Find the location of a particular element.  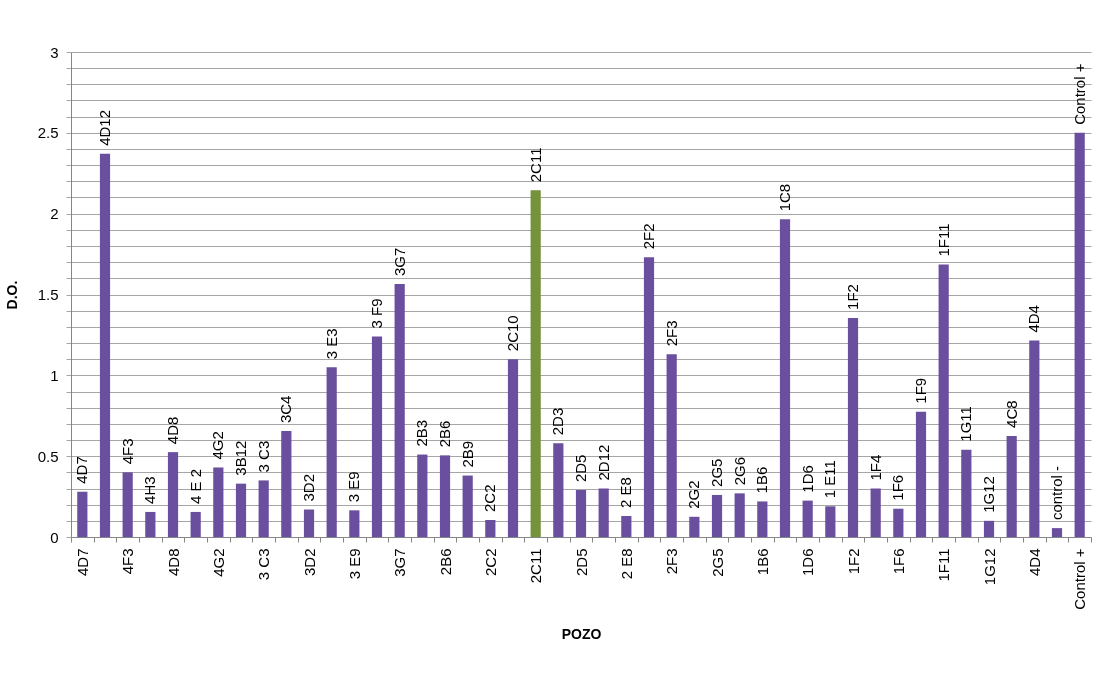

y-tick-label: 0 is located at coordinates (54, 537).